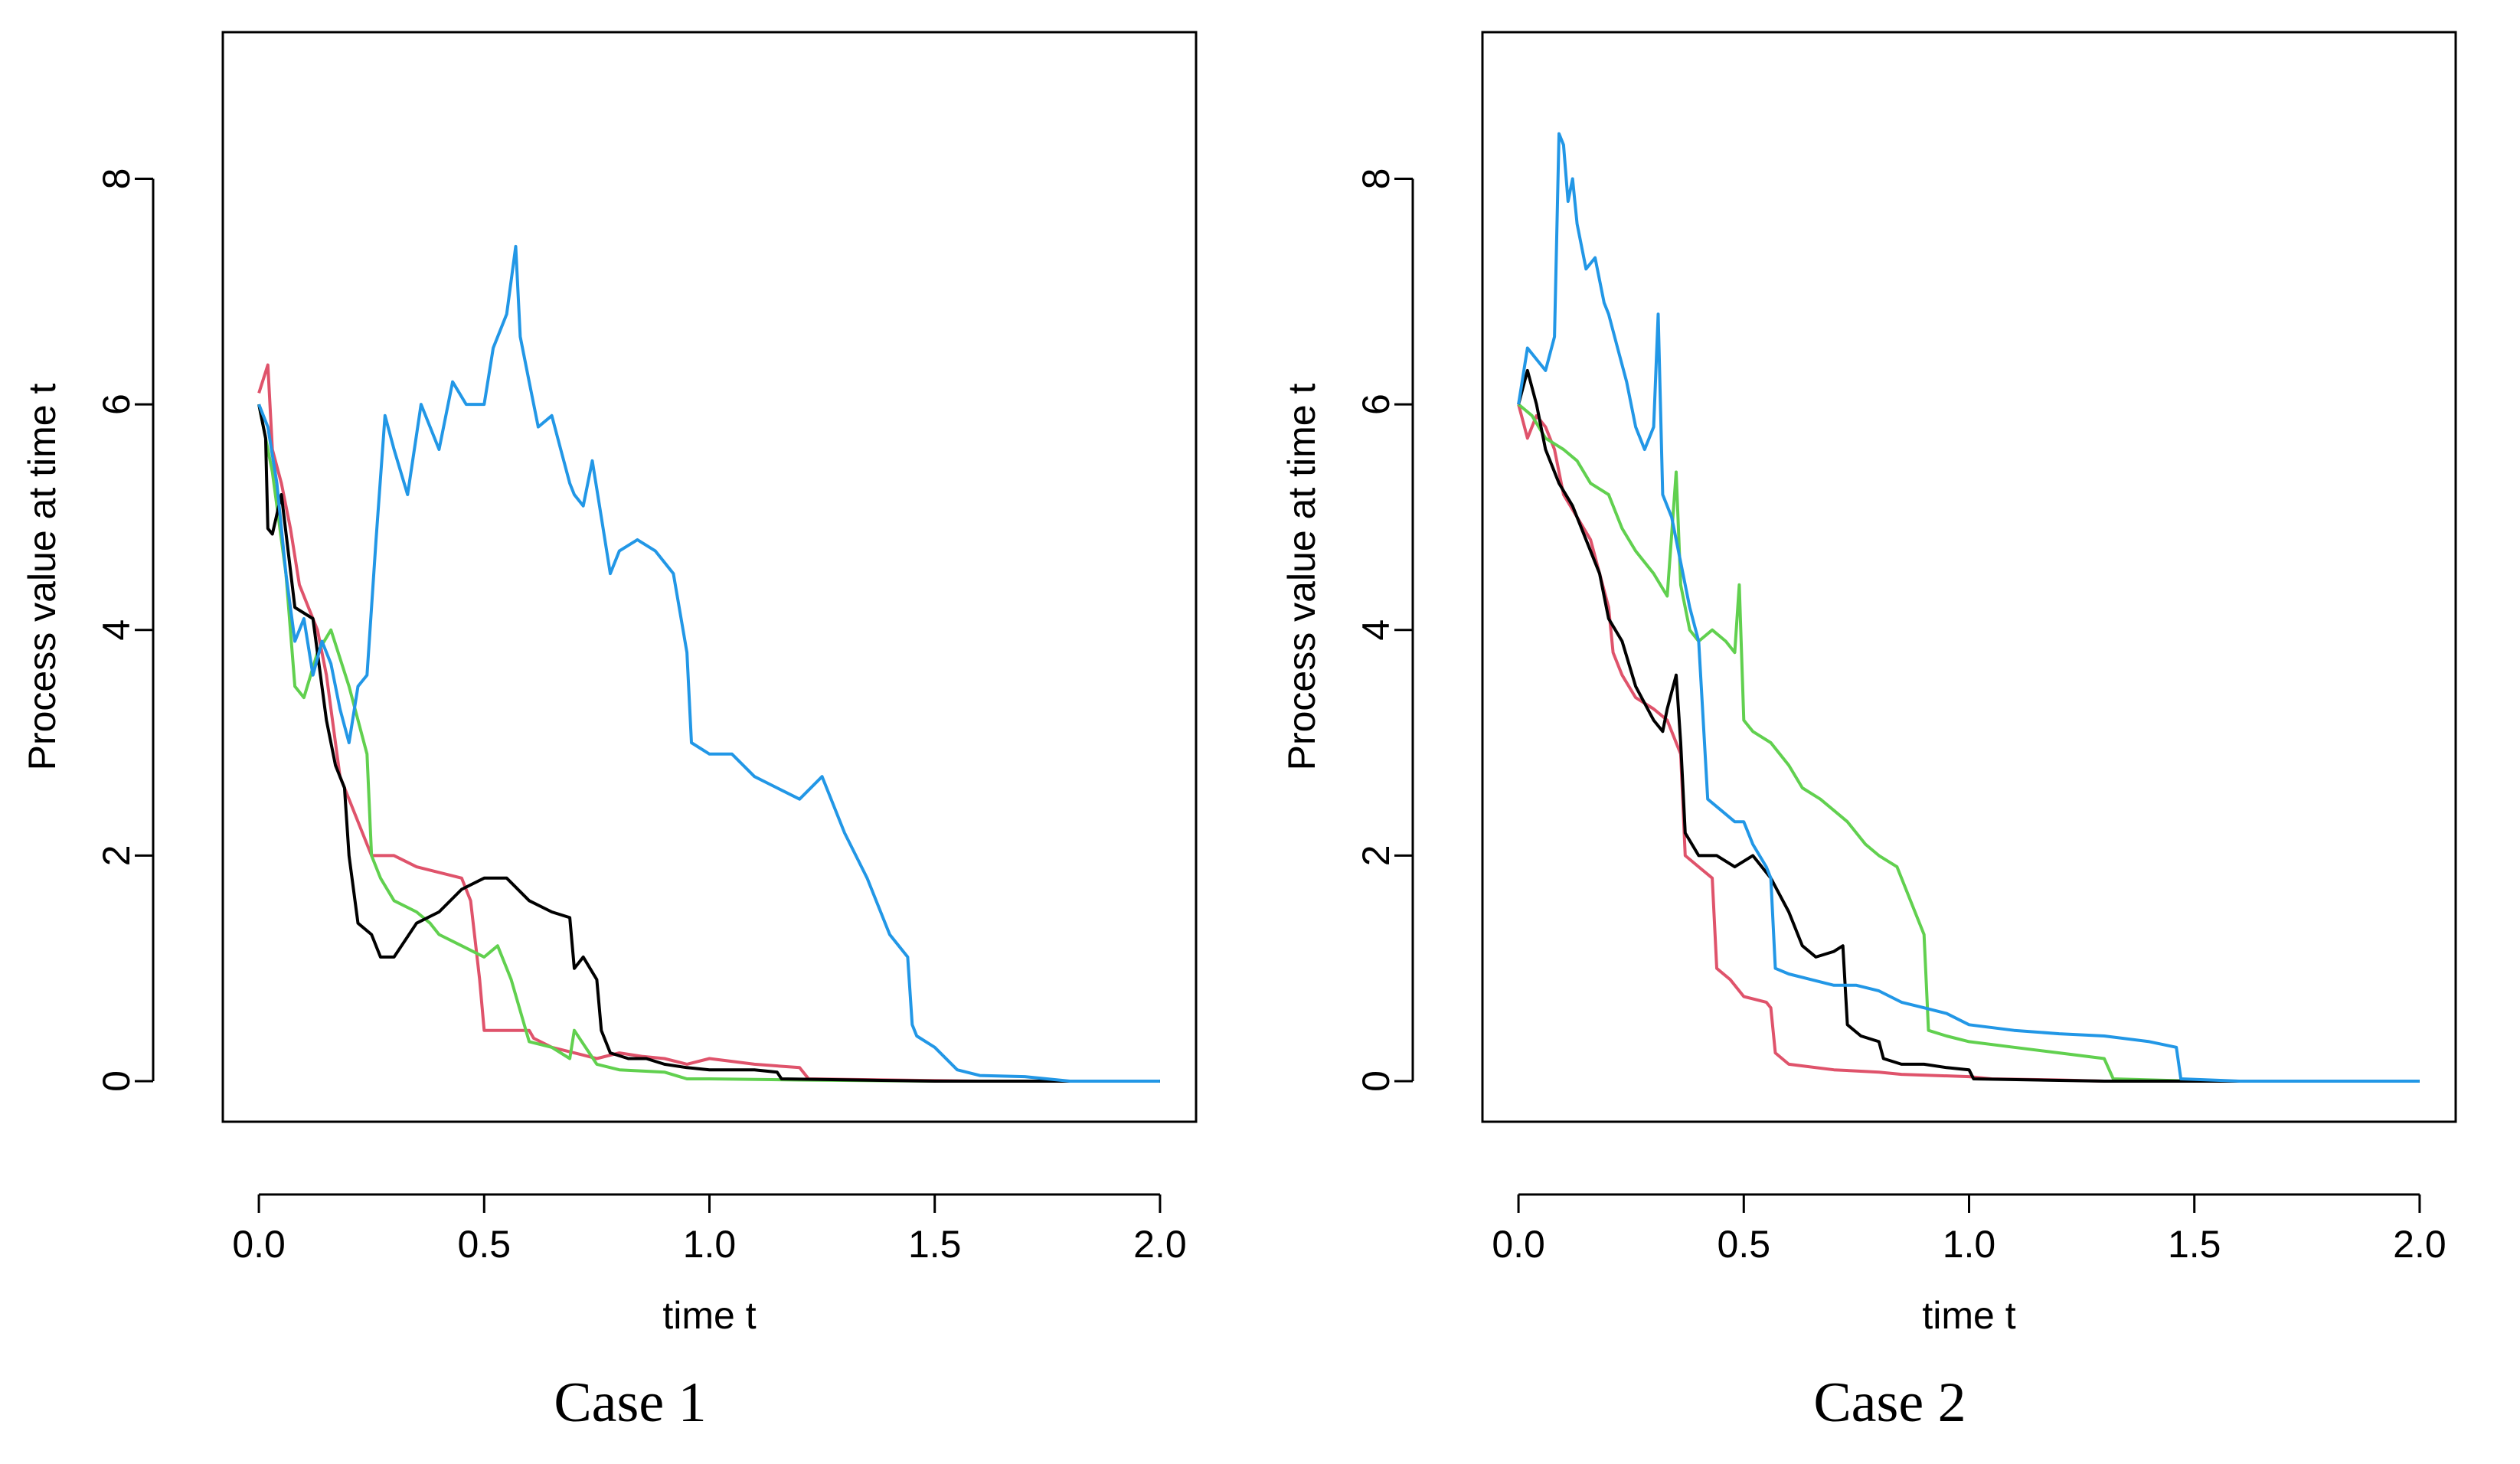  I want to click on caption-case-2: Case 2, so click(1889, 1402).